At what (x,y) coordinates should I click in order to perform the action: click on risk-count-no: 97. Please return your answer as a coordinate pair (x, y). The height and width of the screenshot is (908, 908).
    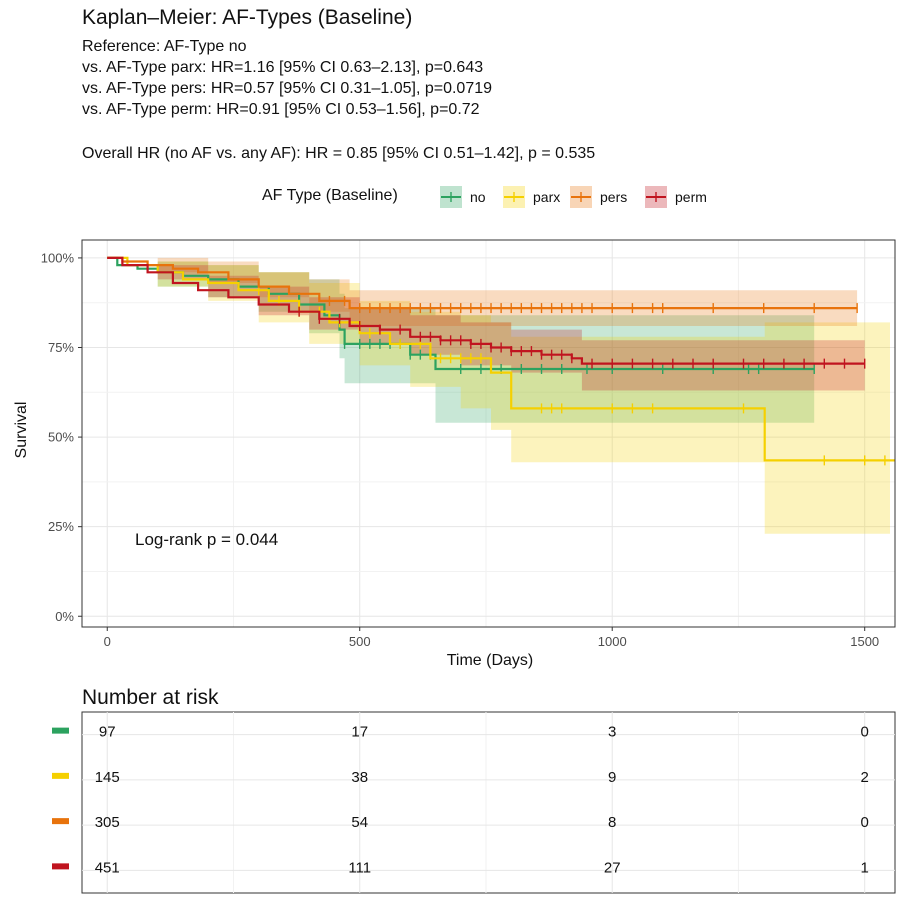
    Looking at the image, I should click on (107, 732).